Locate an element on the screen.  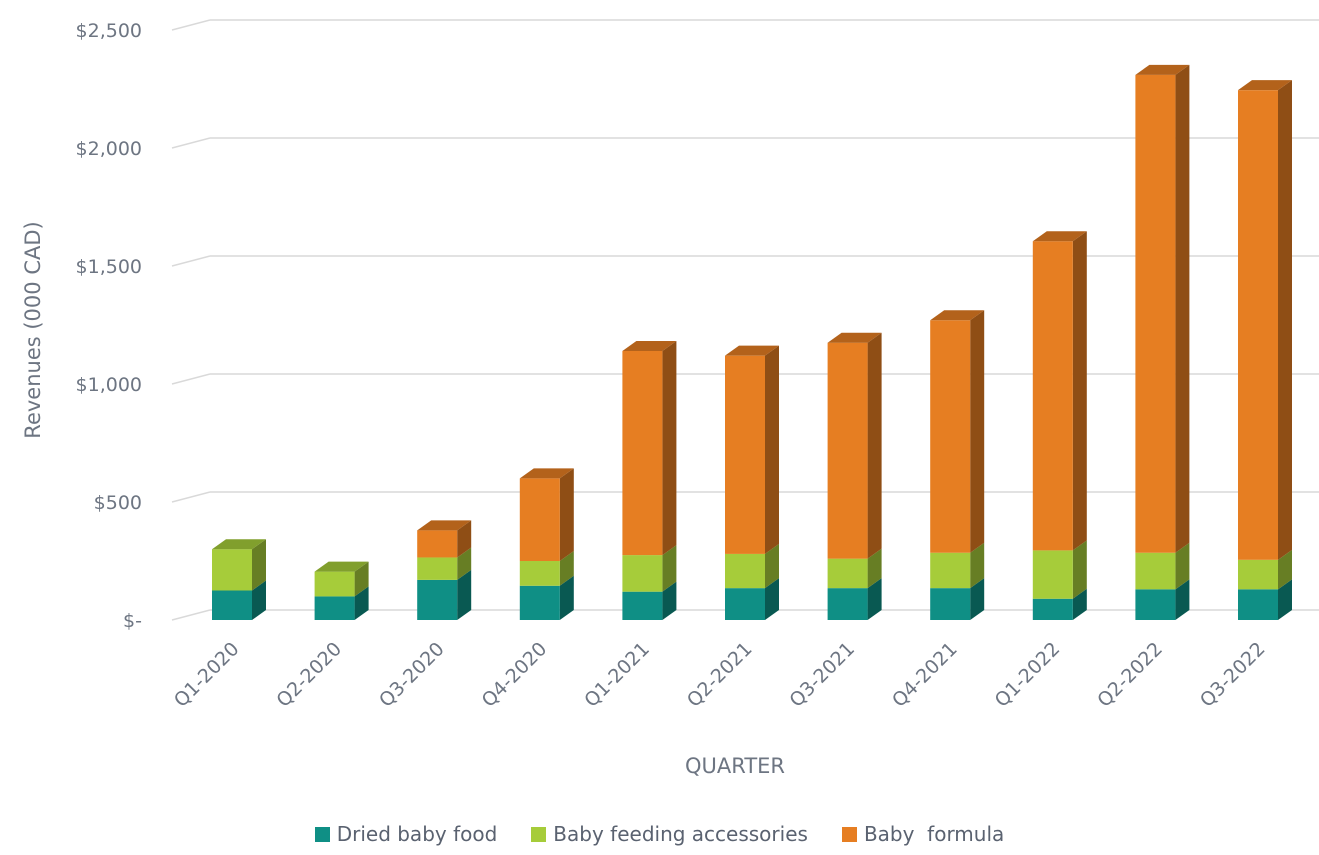
y-tick-label: $1,500 is located at coordinates (109, 267).